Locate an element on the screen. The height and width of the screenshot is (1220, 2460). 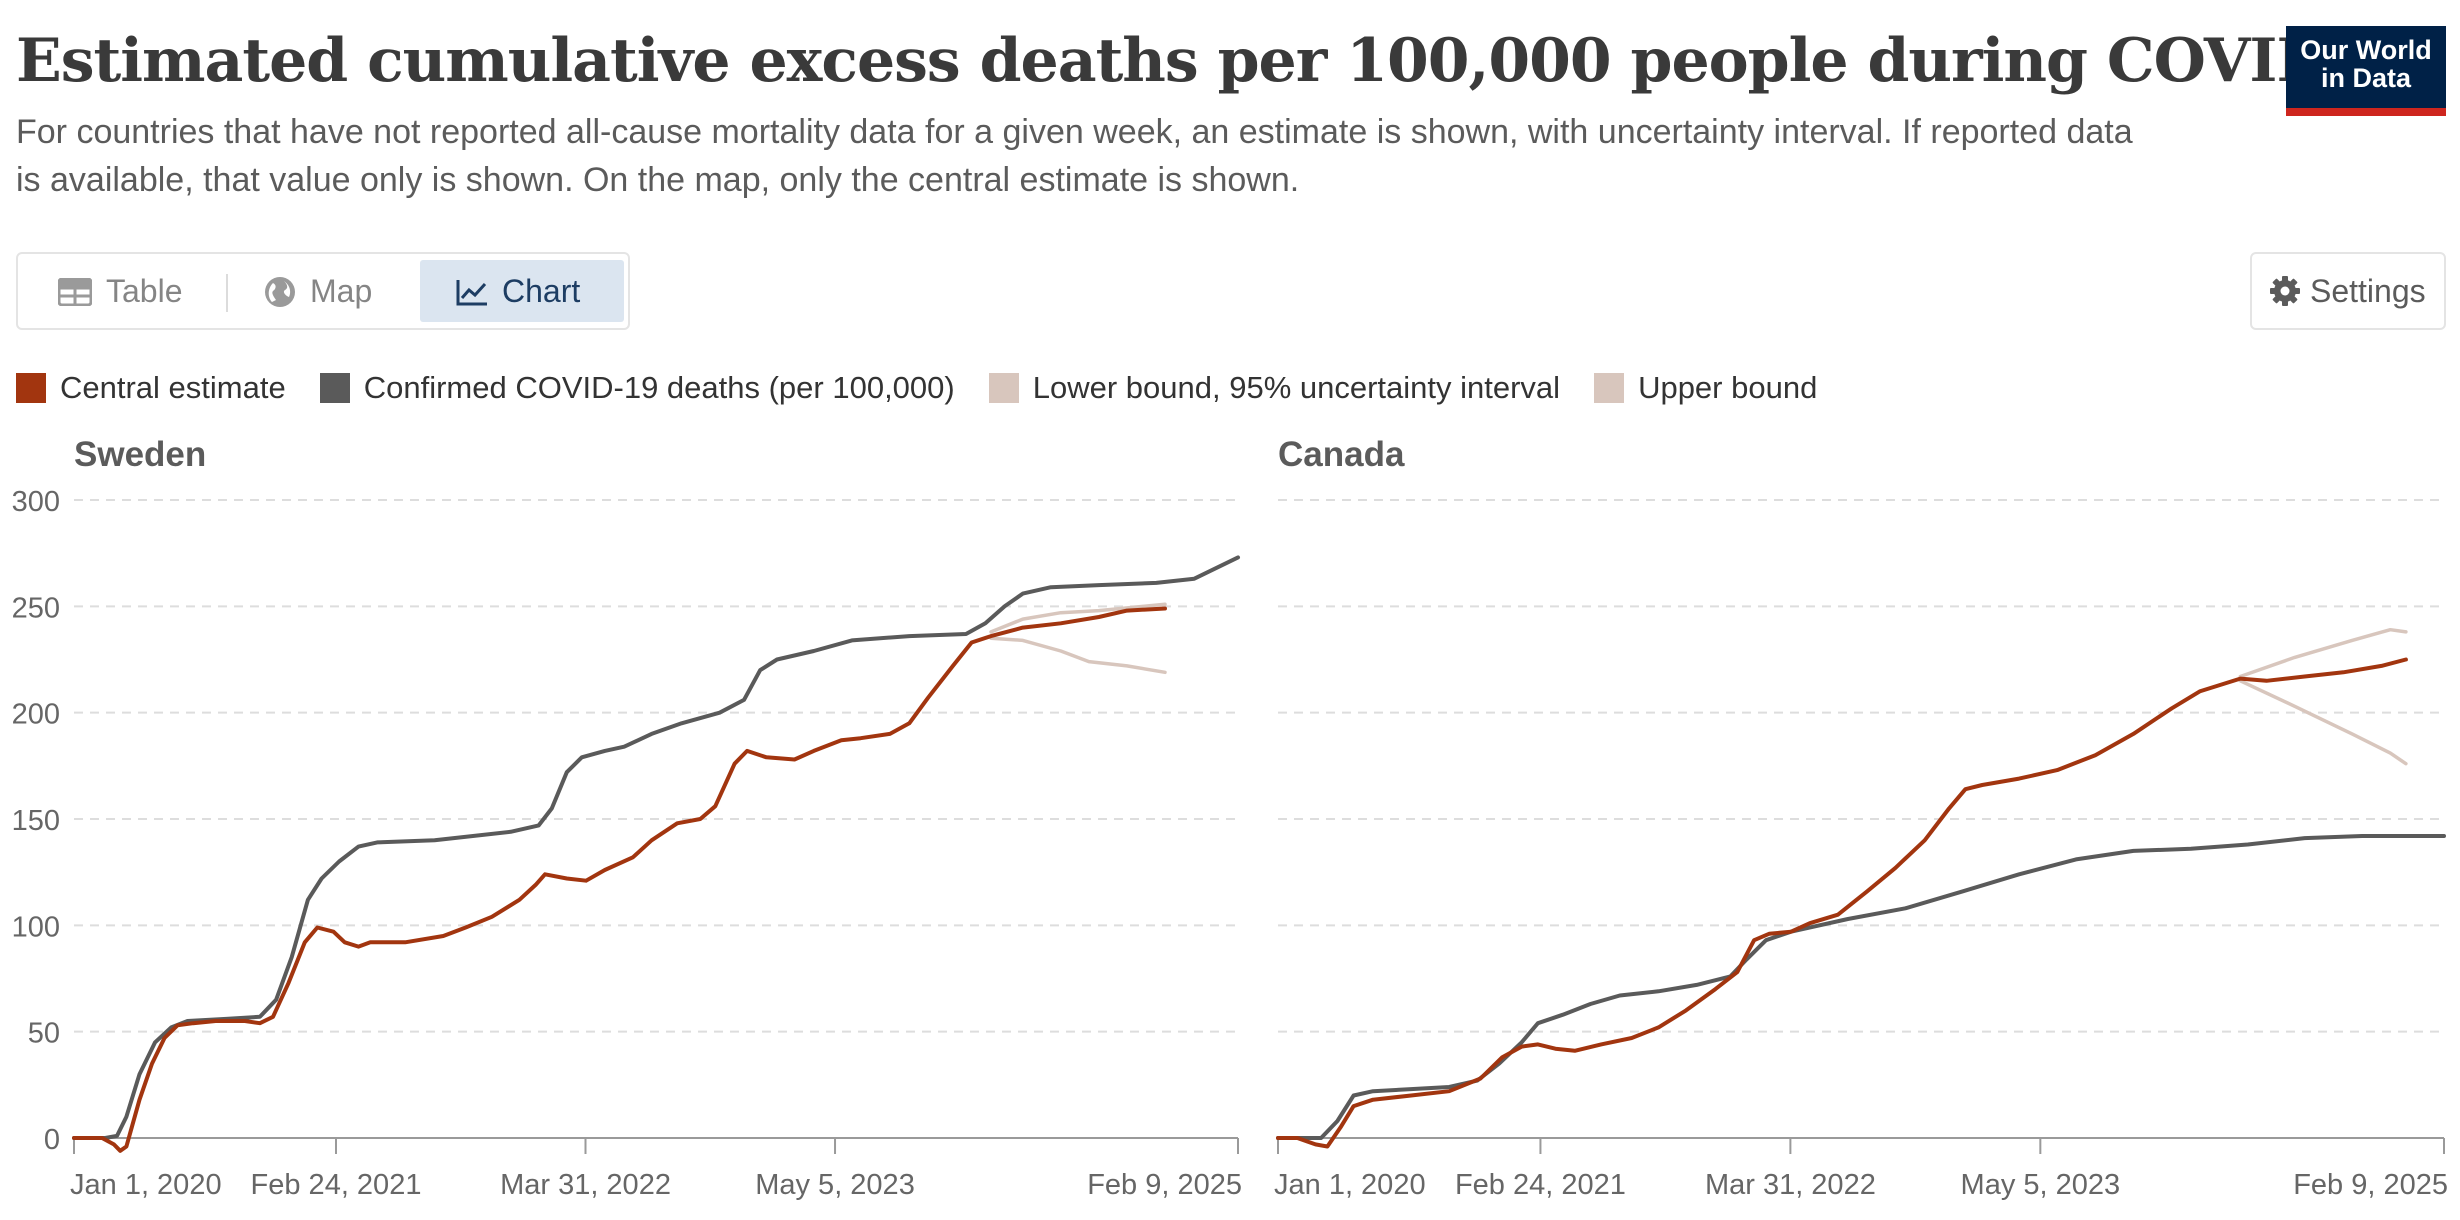
settings-label: Settings is located at coordinates (2368, 291).